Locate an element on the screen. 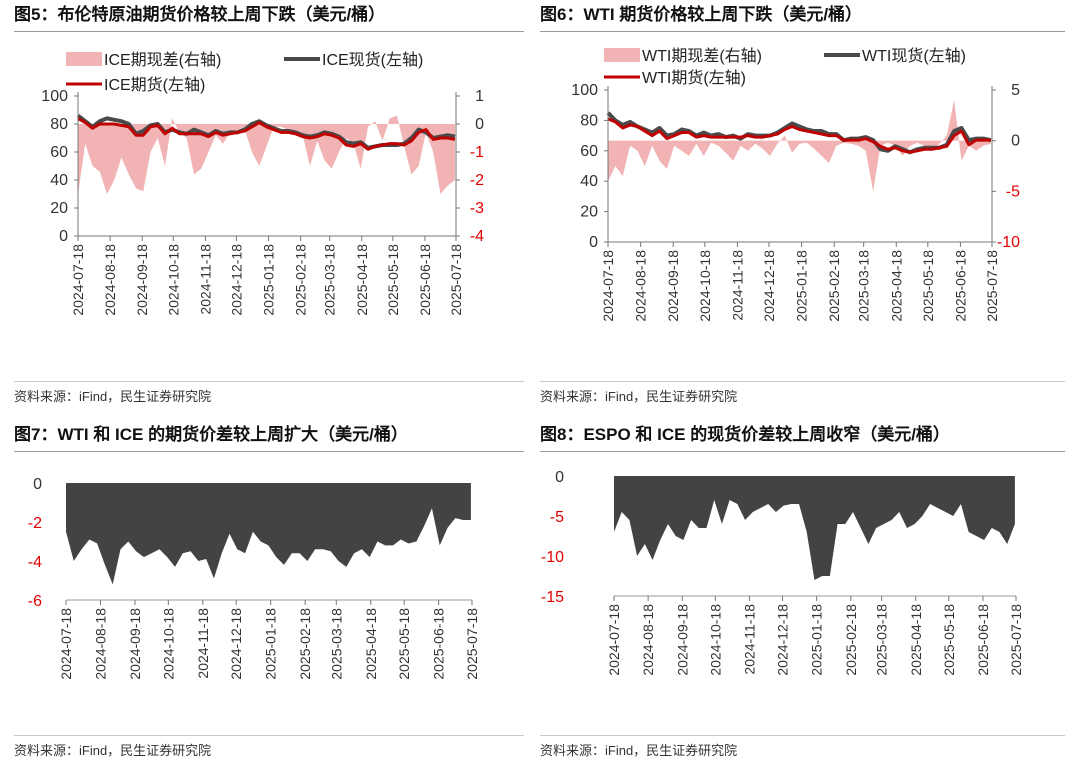 Image resolution: width=1080 pixels, height=764 pixels. legend: WTI期现差(右轴) WTI现货(左轴) WTI期货(左轴) is located at coordinates (785, 67).